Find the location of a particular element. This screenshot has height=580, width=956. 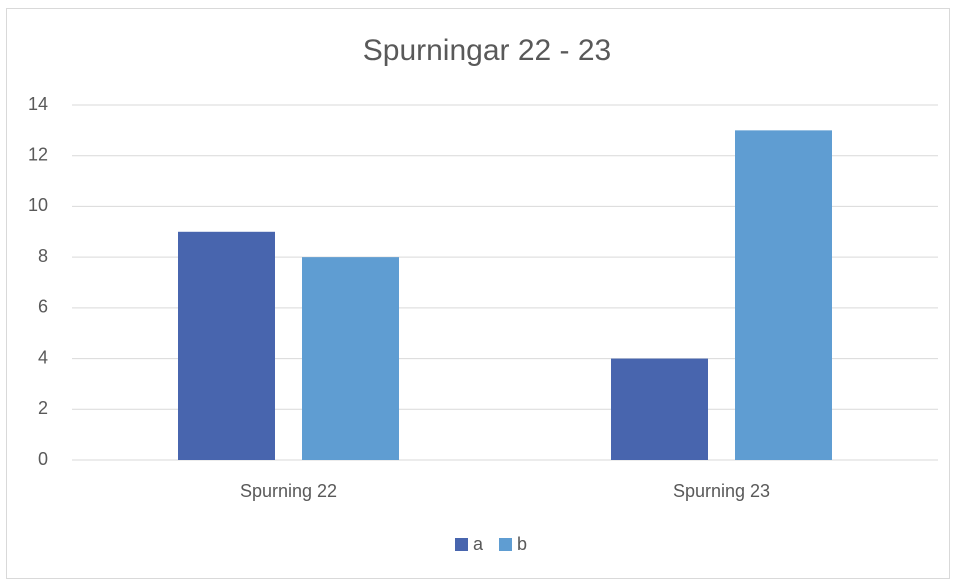

legend-label: a is located at coordinates (478, 544).